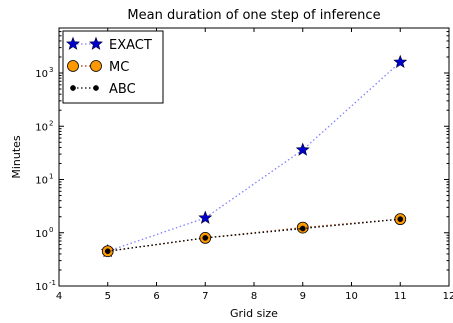  I want to click on x-tick-label: 6, so click(156, 296).